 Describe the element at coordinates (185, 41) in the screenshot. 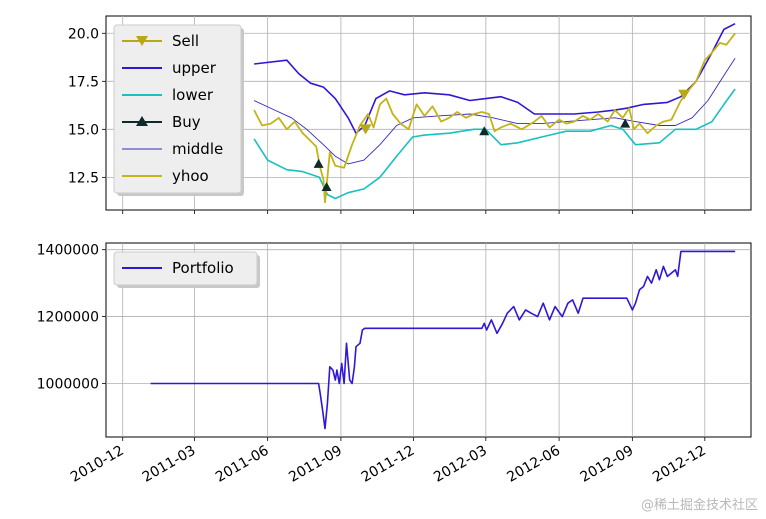

I see `legend-label: Sell` at that location.